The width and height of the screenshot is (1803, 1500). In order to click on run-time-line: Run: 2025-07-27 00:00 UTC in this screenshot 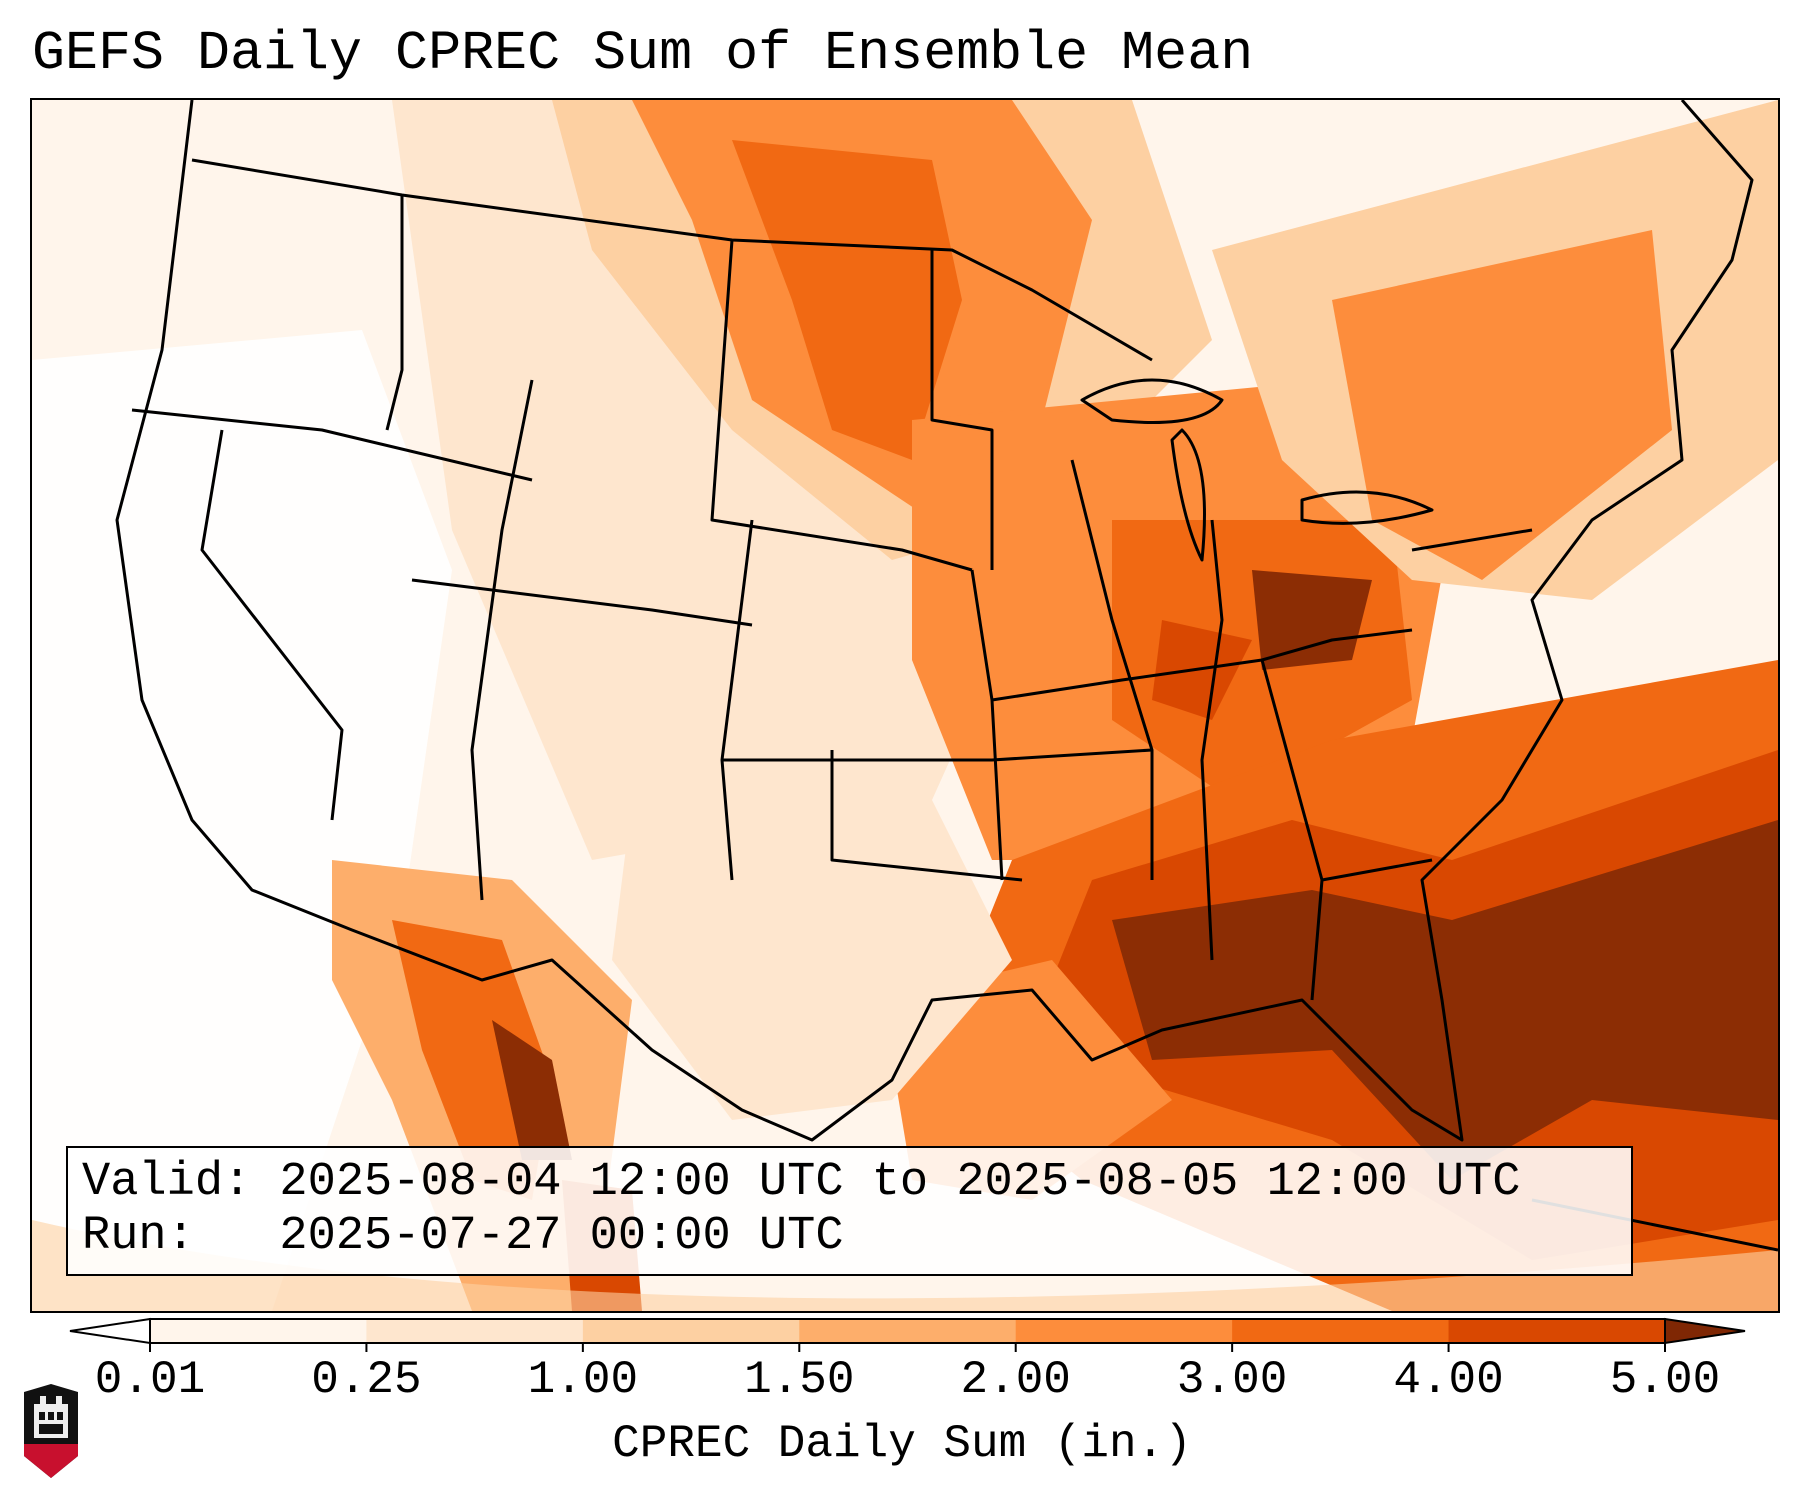, I will do `click(463, 1236)`.